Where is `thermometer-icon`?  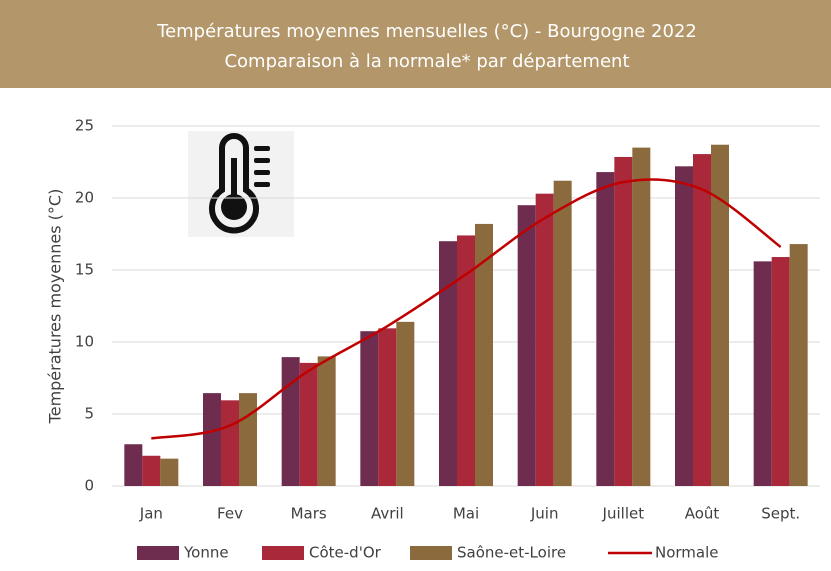 thermometer-icon is located at coordinates (241, 184).